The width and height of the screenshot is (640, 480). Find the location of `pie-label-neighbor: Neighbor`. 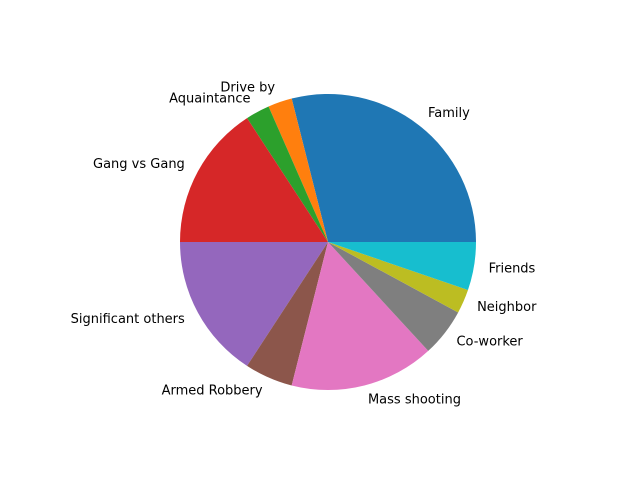

pie-label-neighbor: Neighbor is located at coordinates (507, 307).